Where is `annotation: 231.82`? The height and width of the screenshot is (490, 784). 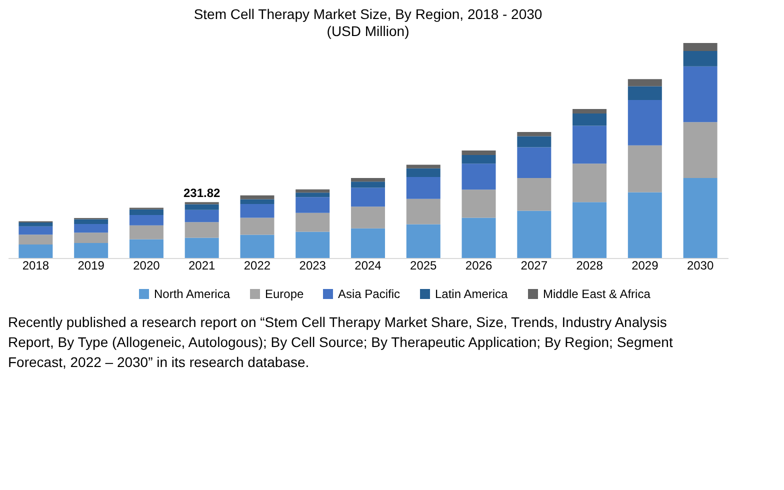 annotation: 231.82 is located at coordinates (202, 193).